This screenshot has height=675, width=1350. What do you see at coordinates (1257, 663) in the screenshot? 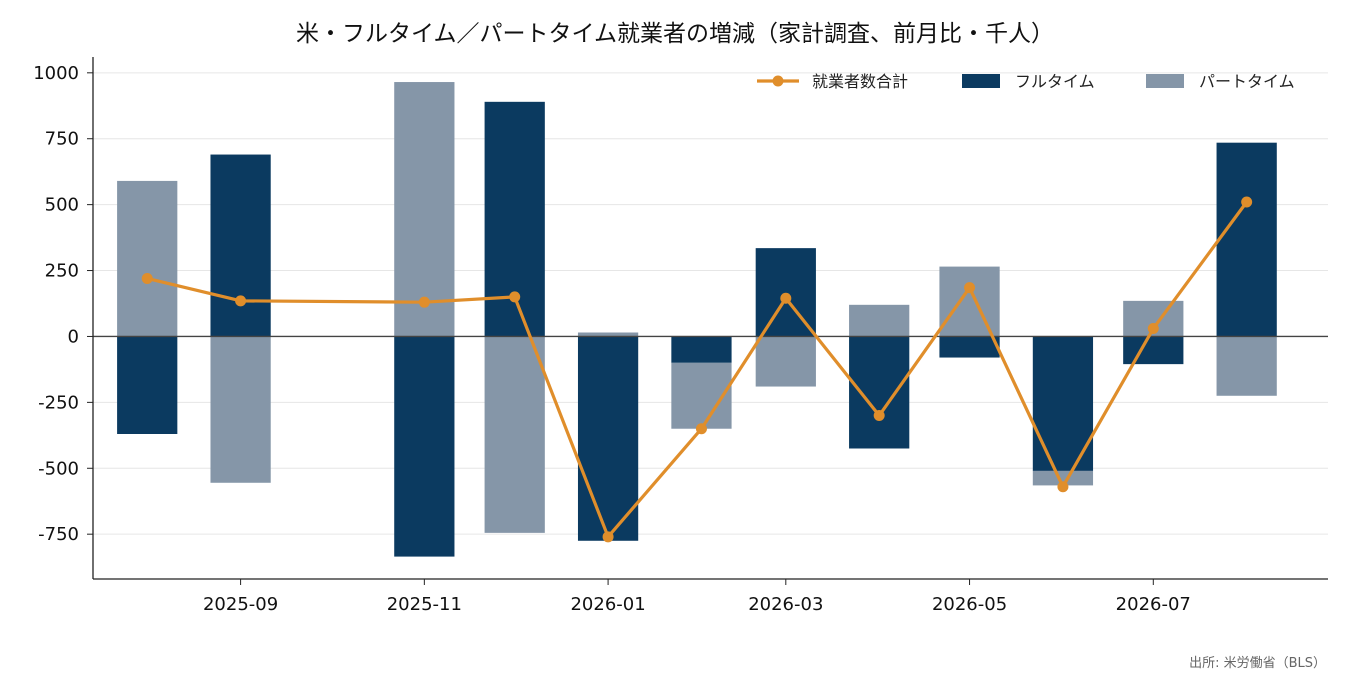
I see `source-note: 出所: 米労働省（BLS）` at bounding box center [1257, 663].